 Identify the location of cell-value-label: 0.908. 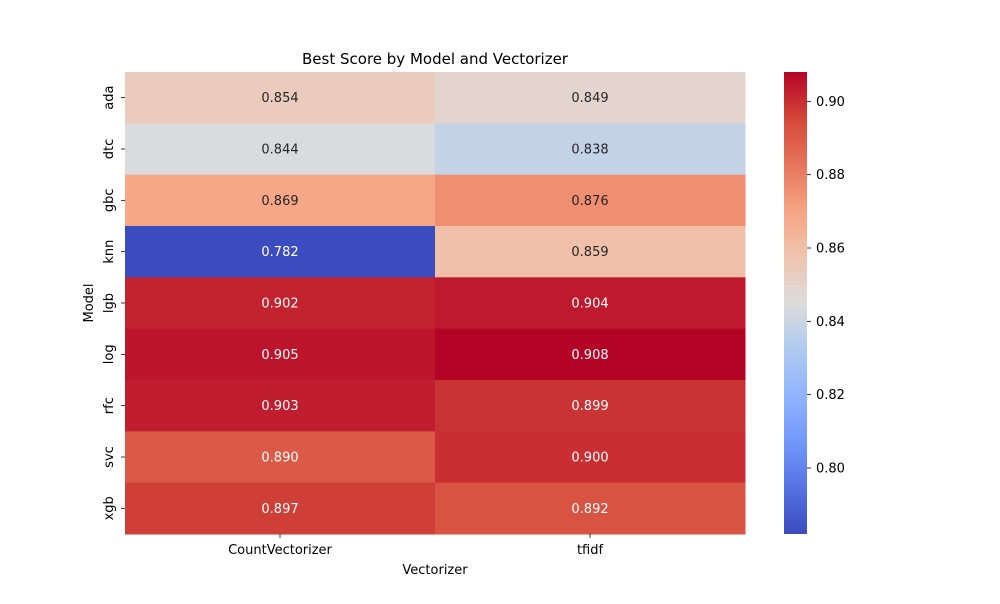
(589, 355).